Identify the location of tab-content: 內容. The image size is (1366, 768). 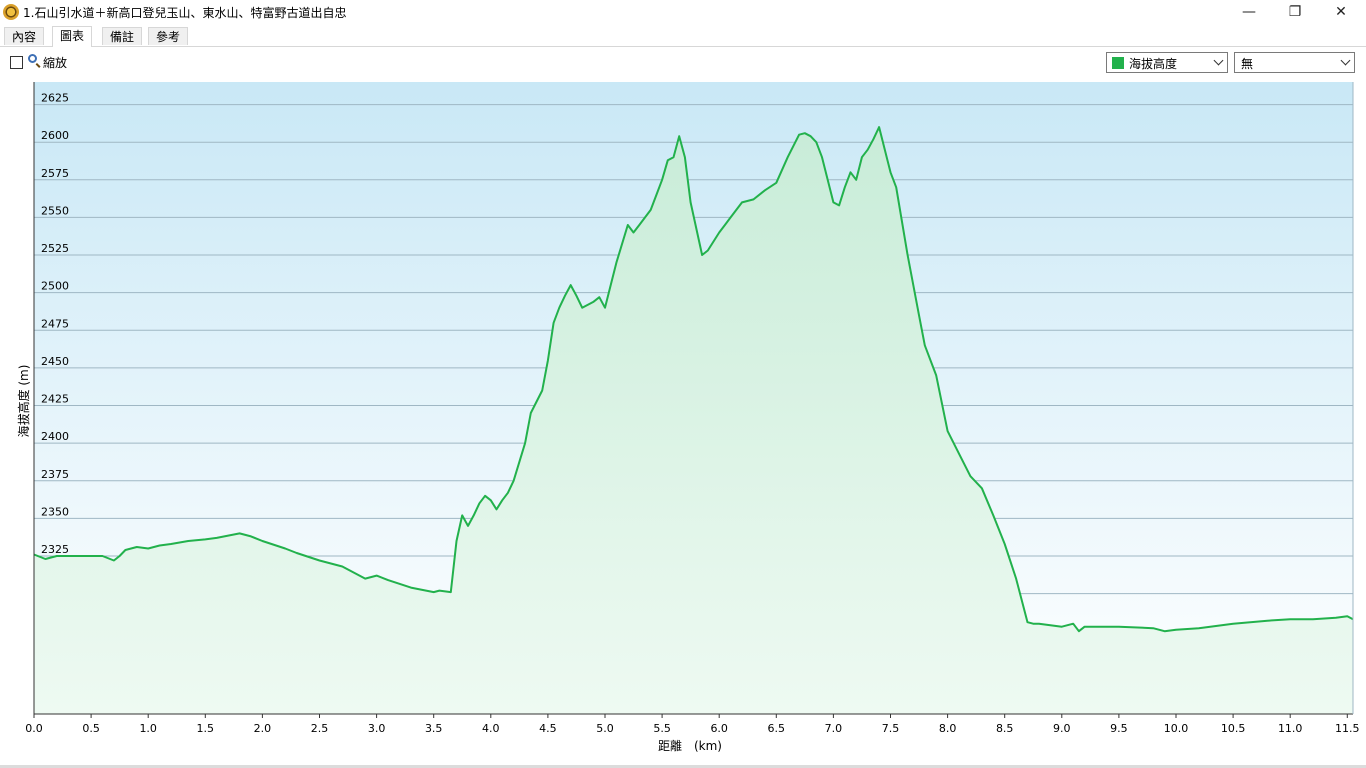
(24, 36).